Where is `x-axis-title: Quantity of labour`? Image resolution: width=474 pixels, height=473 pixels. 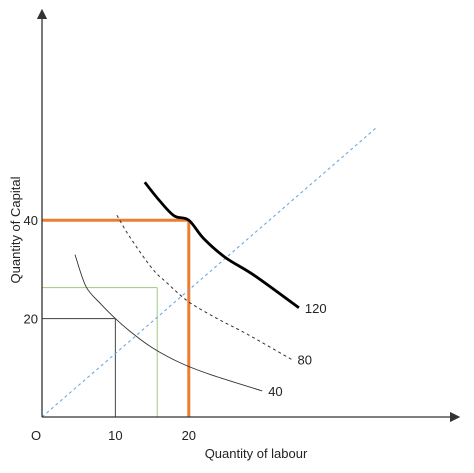
x-axis-title: Quantity of labour is located at coordinates (256, 453).